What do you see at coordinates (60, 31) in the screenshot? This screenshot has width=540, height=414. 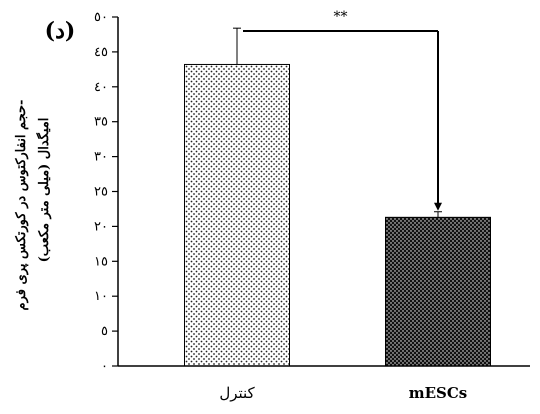 I see `panel-label: (د)` at bounding box center [60, 31].